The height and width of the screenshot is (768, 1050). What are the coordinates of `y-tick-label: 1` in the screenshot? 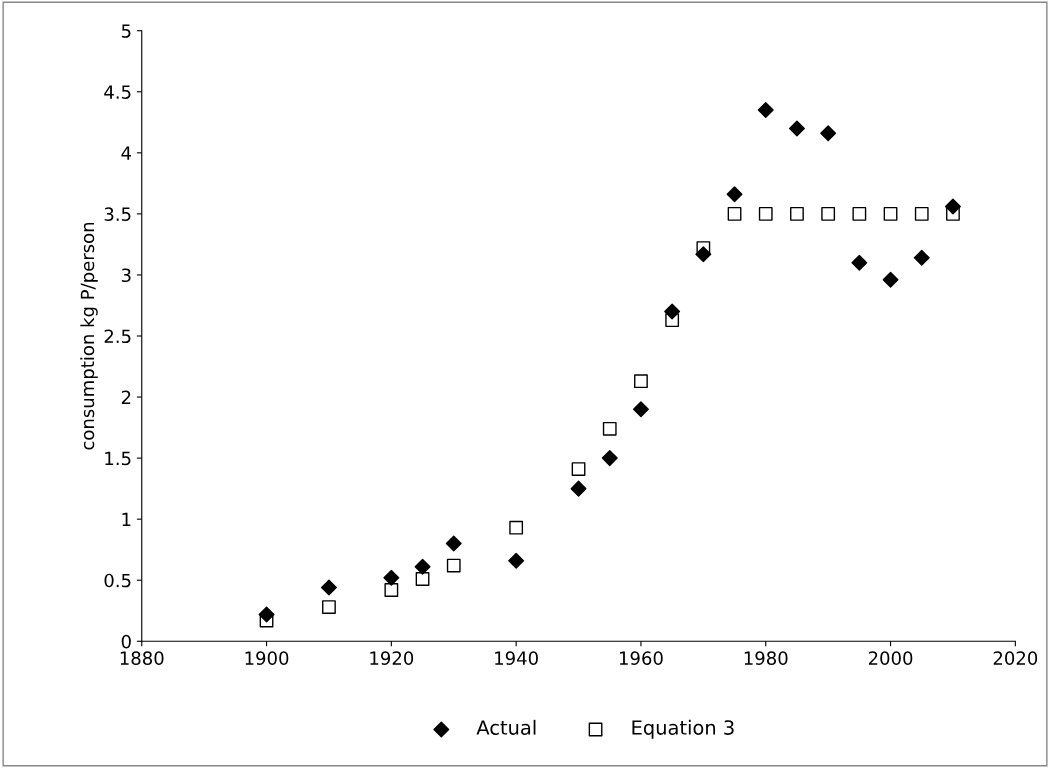 It's located at (126, 519).